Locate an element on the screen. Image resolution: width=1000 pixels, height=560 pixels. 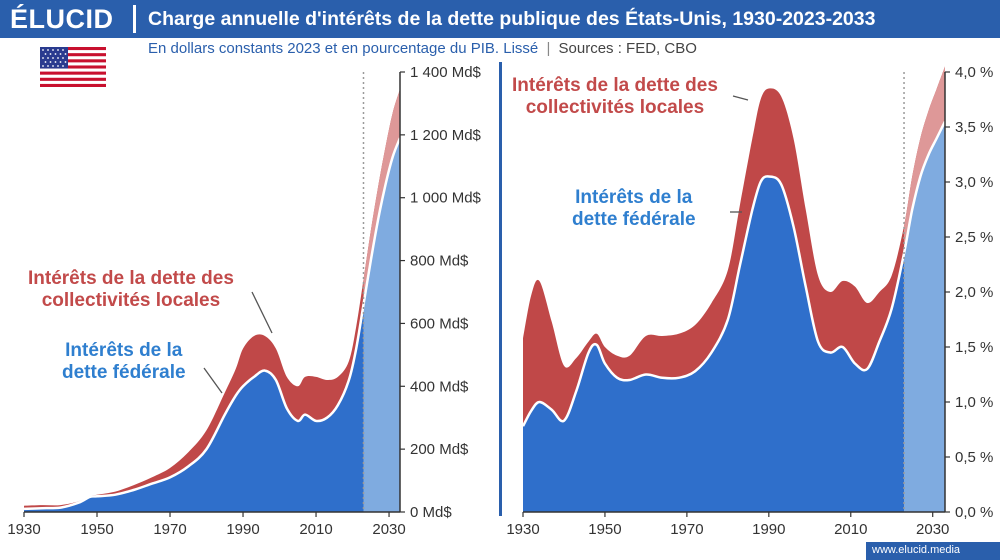
footer-badge: www.elucid.media is located at coordinates (933, 551).